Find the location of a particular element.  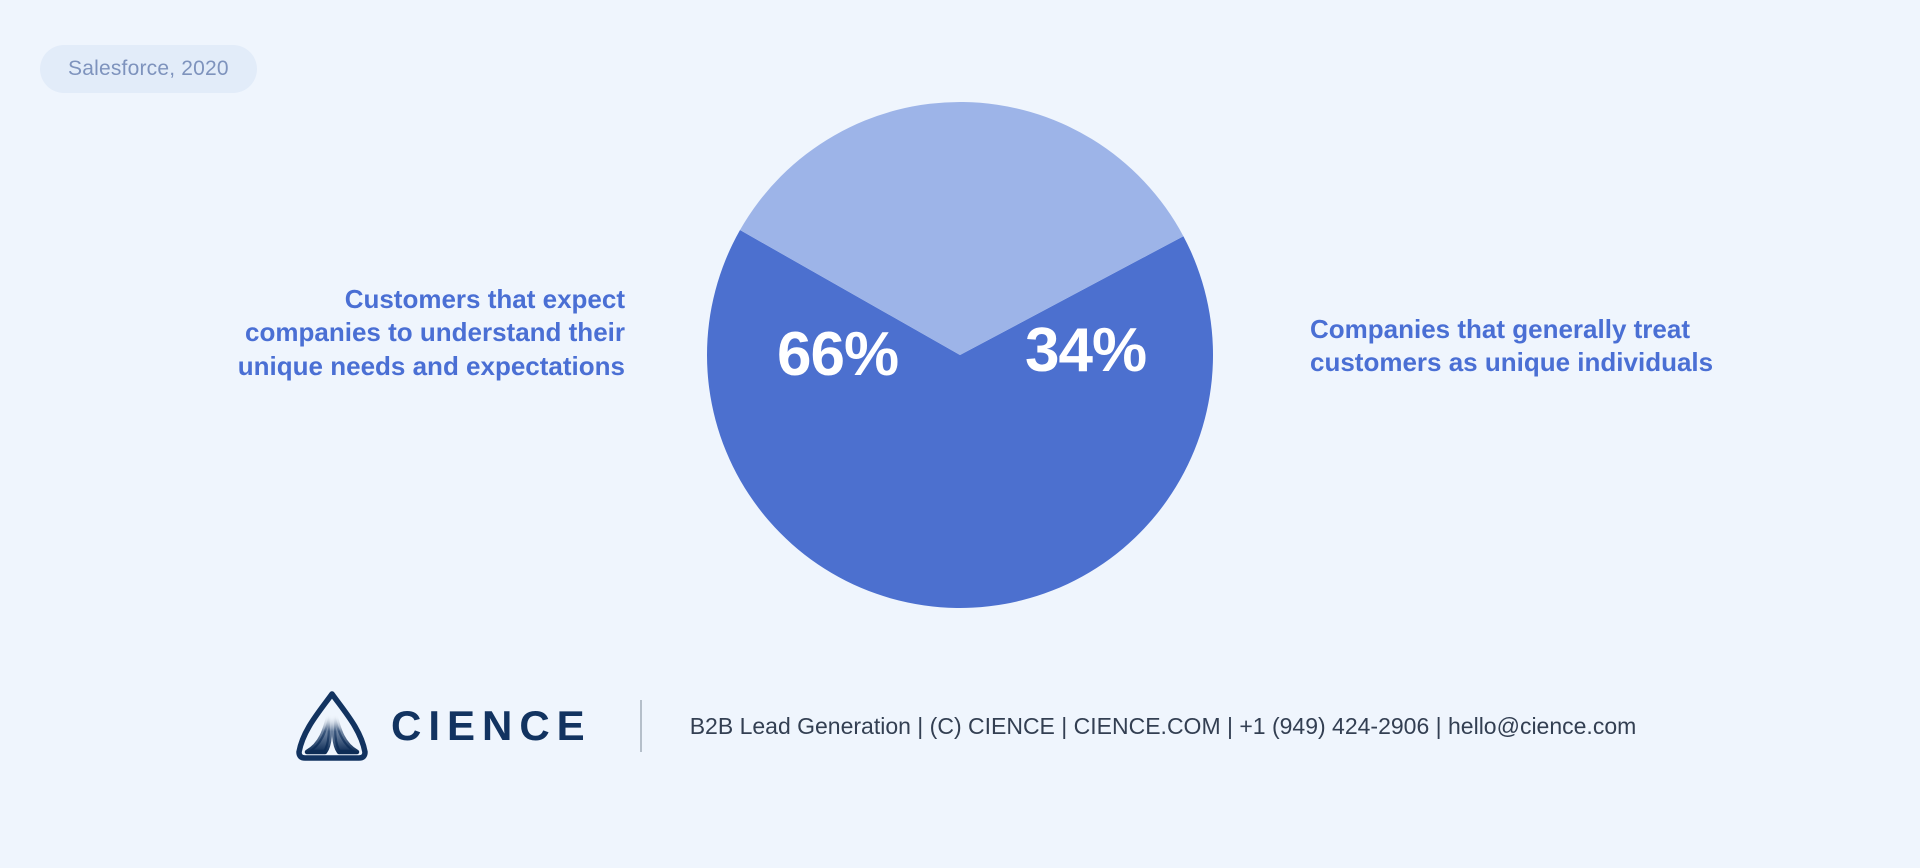

source-badge-label: Salesforce, 2020 is located at coordinates (148, 68).